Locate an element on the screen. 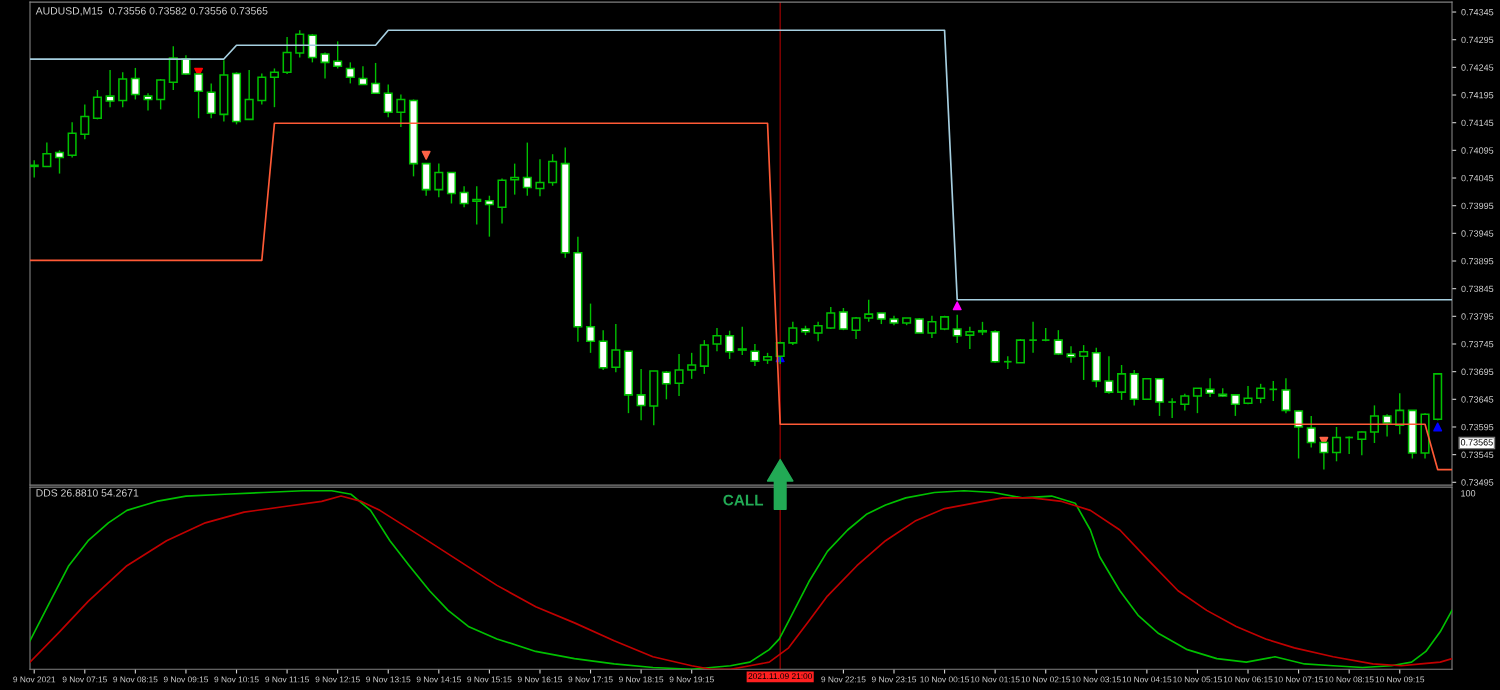 The height and width of the screenshot is (690, 1500). x-tick-label: 9 Nov 23:15 is located at coordinates (894, 679).